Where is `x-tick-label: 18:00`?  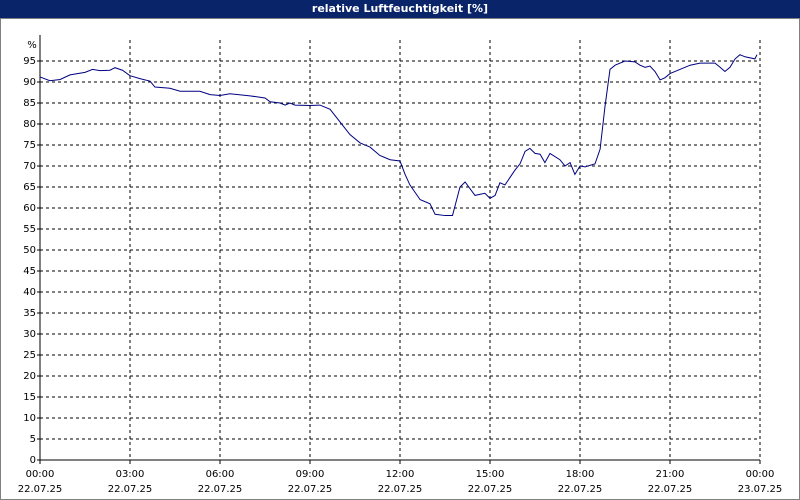
x-tick-label: 18:00 is located at coordinates (580, 474).